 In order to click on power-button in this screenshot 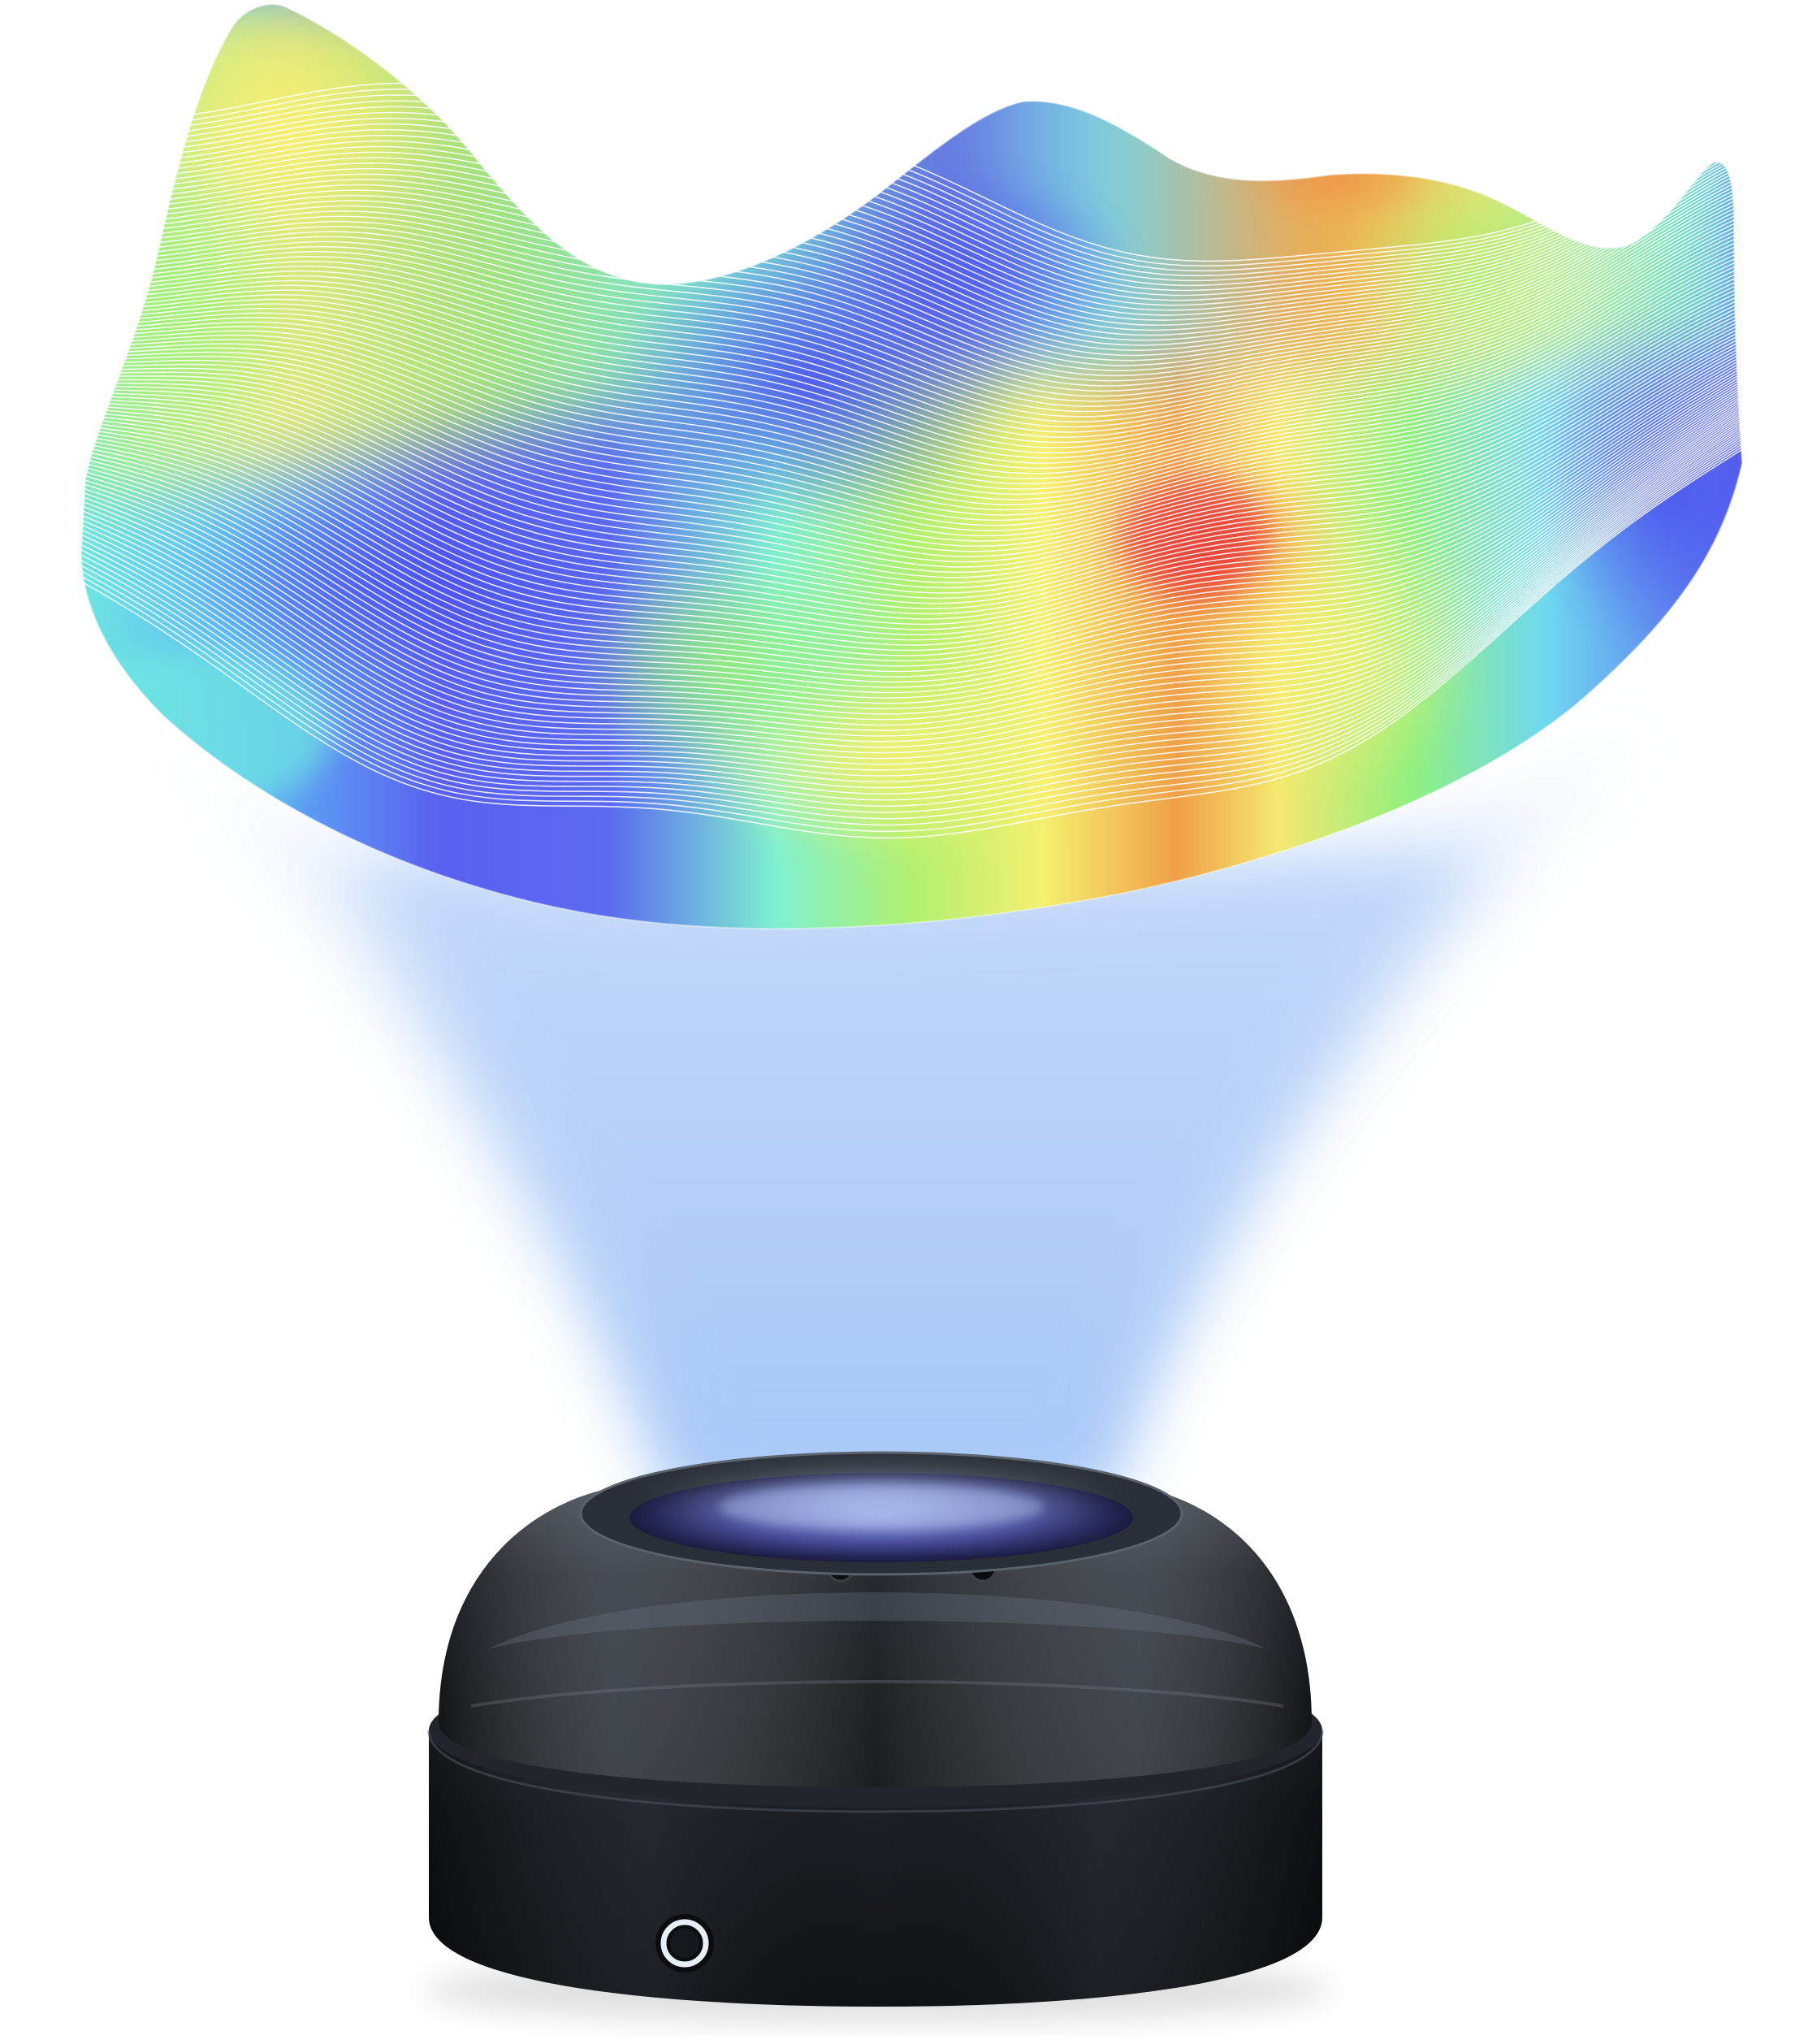, I will do `click(684, 1944)`.